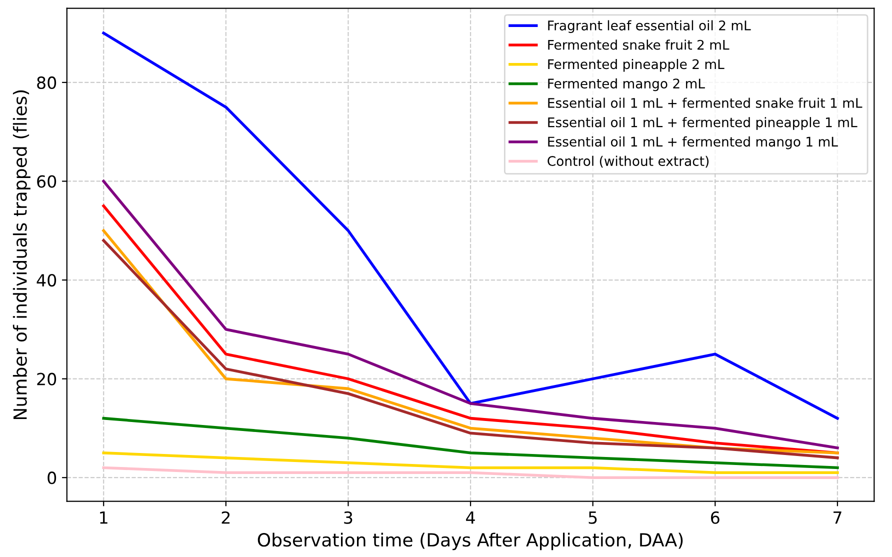  Describe the element at coordinates (46, 280) in the screenshot. I see `y-tick-label: 40` at that location.